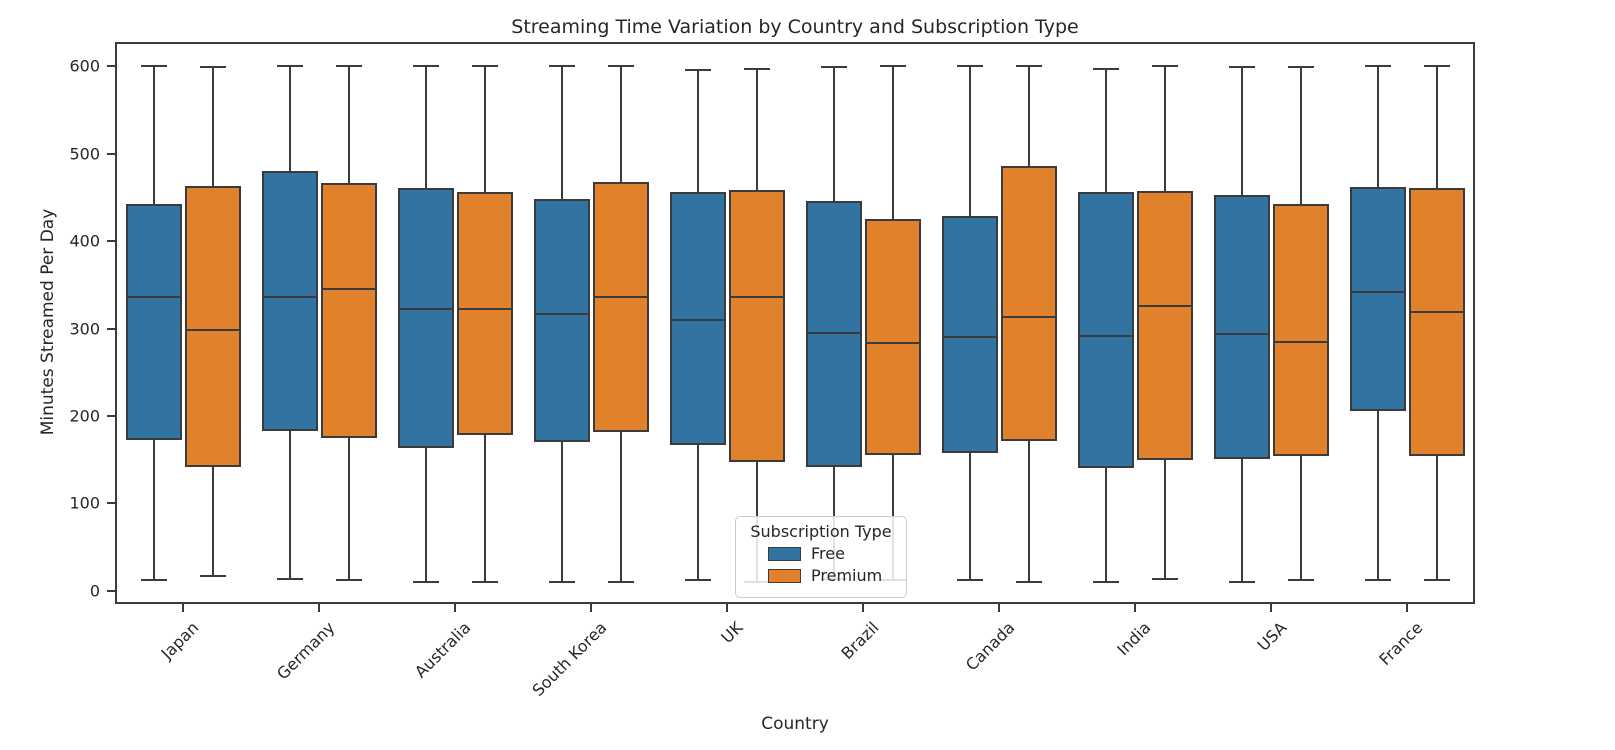  What do you see at coordinates (784, 575) in the screenshot?
I see `premium-color-swatch` at bounding box center [784, 575].